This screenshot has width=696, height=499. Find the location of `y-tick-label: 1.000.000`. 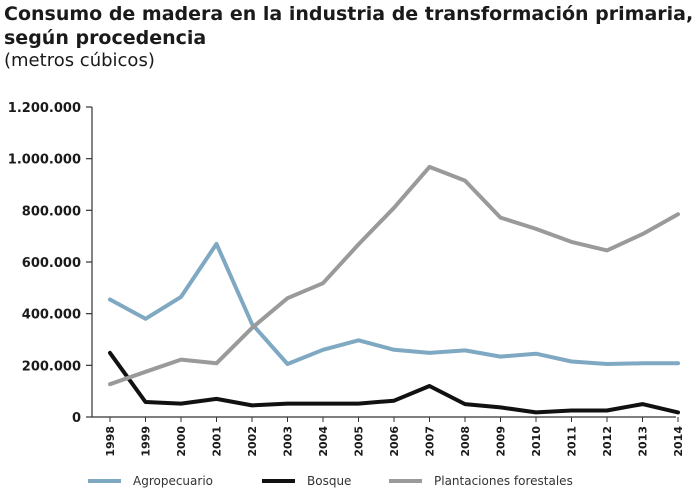

y-tick-label: 1.000.000 is located at coordinates (44, 160).